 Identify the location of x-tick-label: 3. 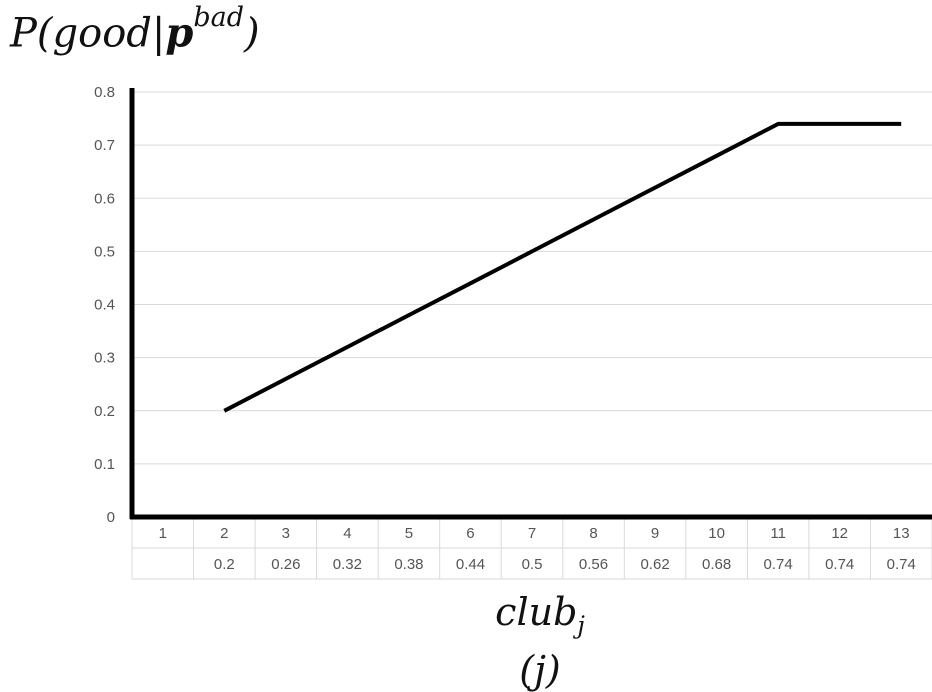
(286, 533).